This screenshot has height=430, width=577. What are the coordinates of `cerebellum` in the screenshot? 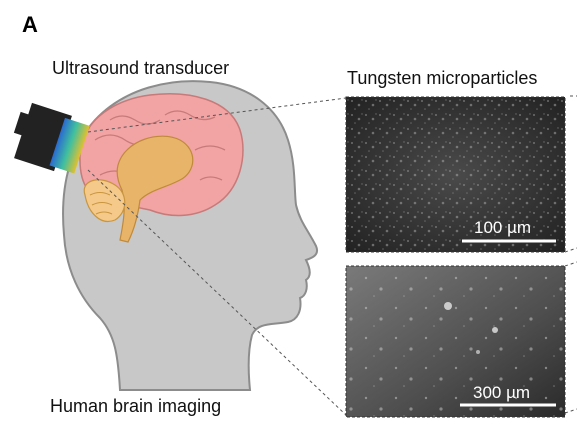 It's located at (104, 200).